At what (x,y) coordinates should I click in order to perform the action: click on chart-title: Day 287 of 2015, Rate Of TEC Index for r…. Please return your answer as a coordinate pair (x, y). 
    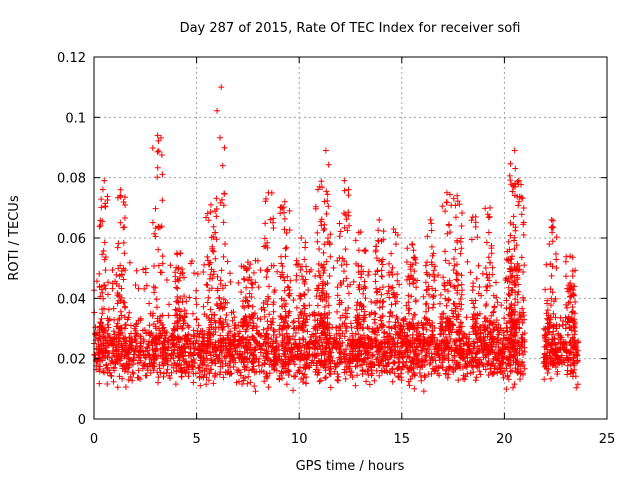
    Looking at the image, I should click on (350, 28).